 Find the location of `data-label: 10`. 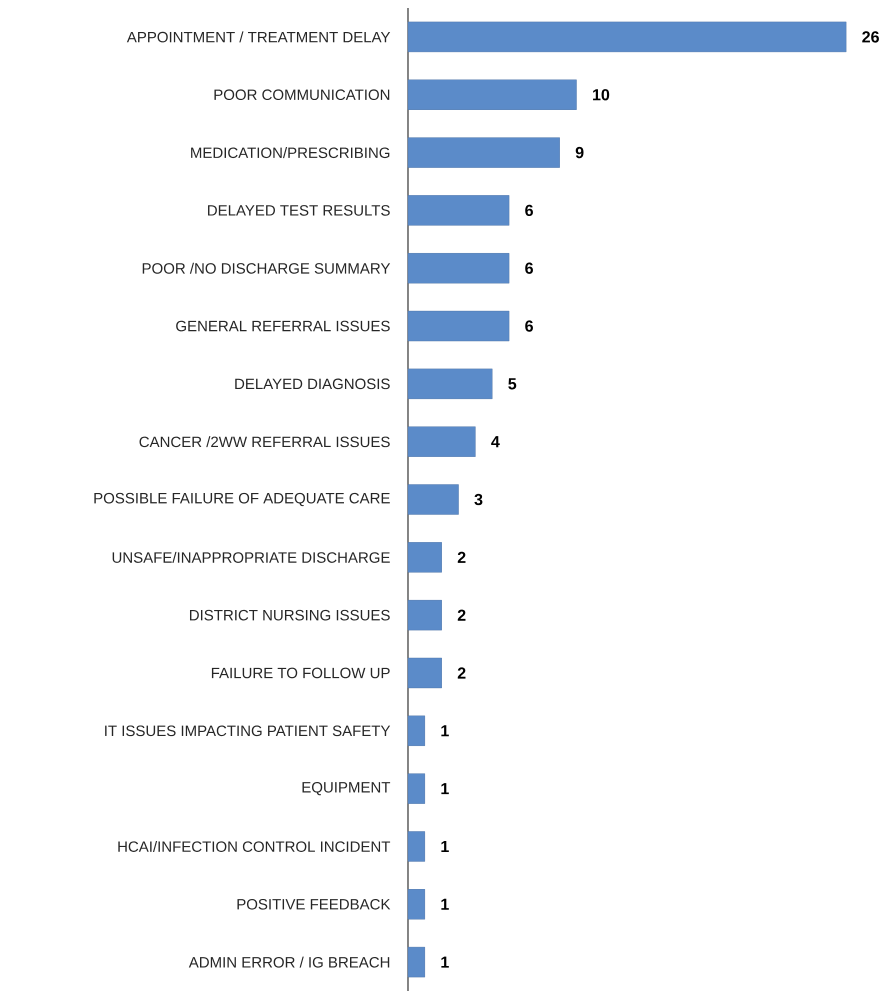

data-label: 10 is located at coordinates (601, 94).